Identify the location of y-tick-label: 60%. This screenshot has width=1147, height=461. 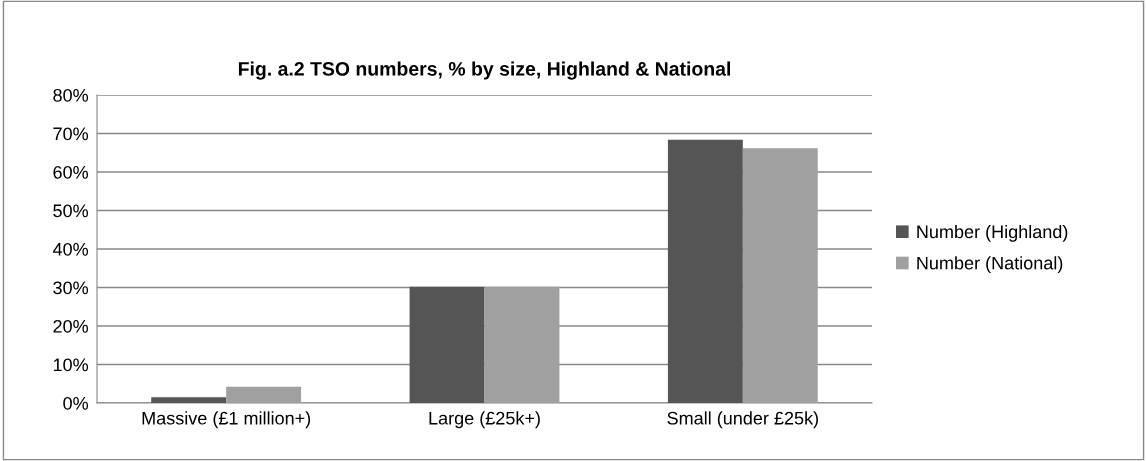
(71, 172).